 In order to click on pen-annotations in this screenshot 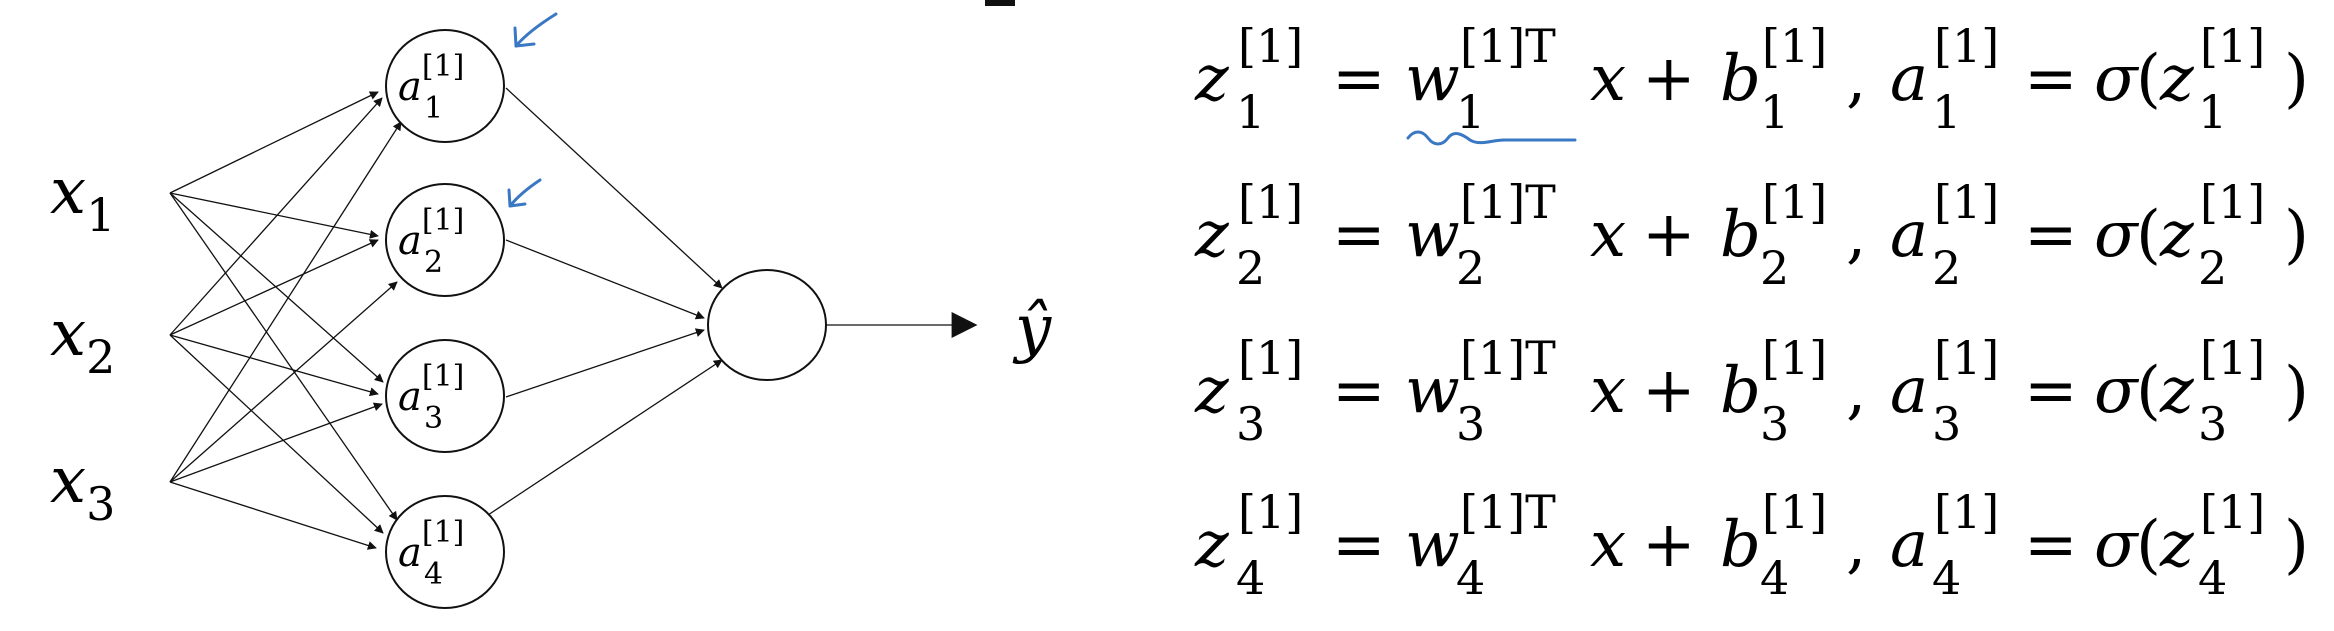, I will do `click(1042, 110)`.